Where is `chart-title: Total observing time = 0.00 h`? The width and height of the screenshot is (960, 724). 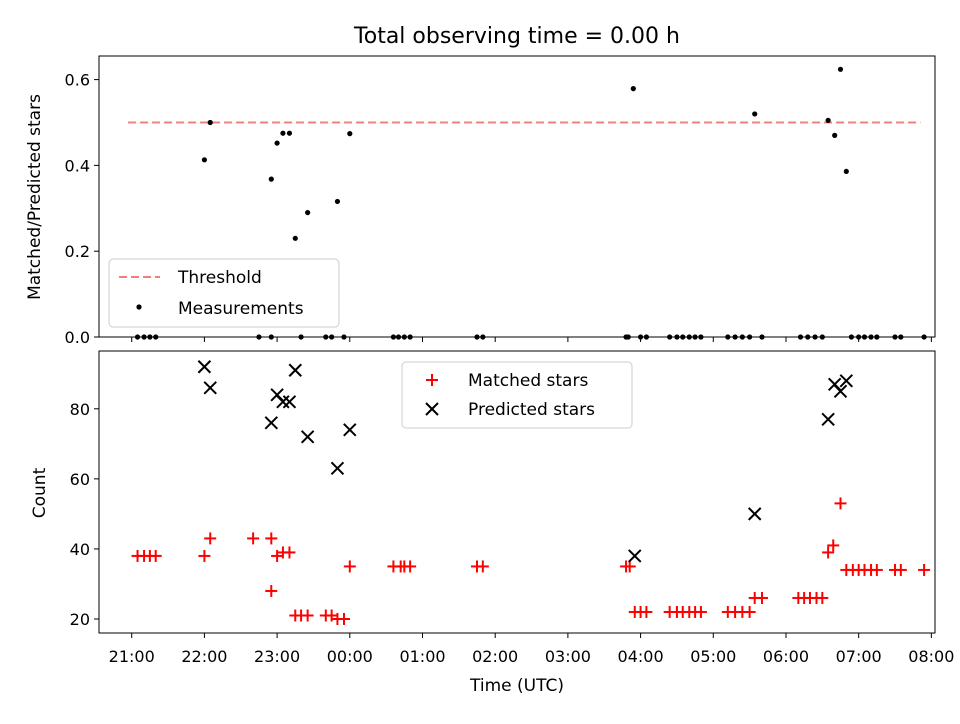
chart-title: Total observing time = 0.00 h is located at coordinates (516, 36).